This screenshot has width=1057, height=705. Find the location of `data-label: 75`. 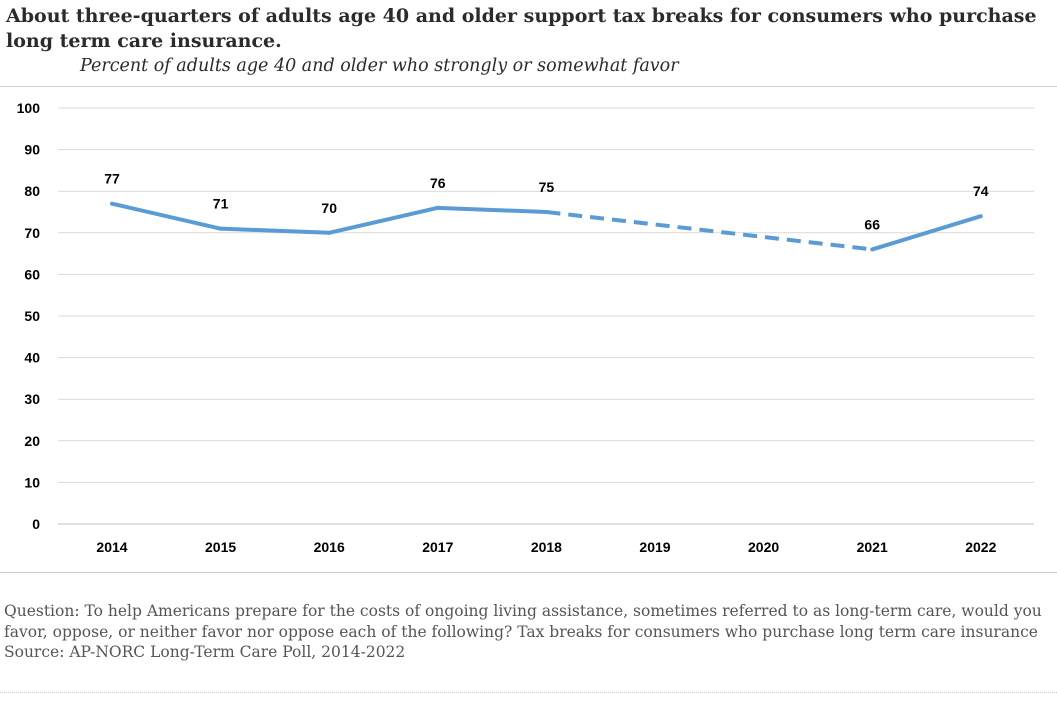

data-label: 75 is located at coordinates (547, 187).